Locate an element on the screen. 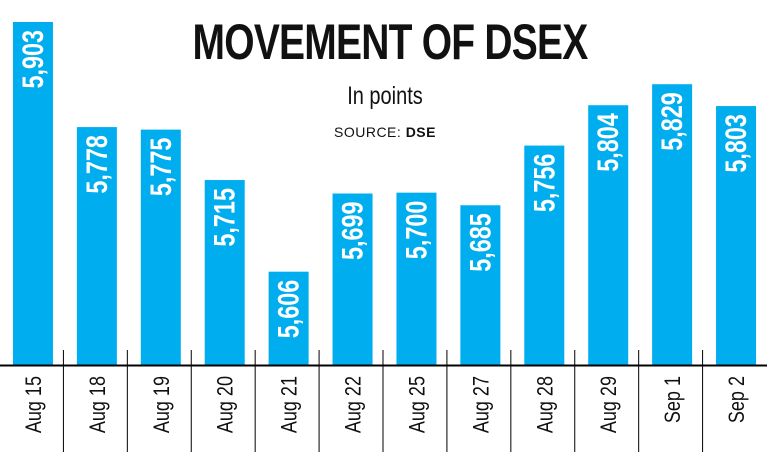 This screenshot has width=767, height=457. bar-value-label: 5,715 is located at coordinates (224, 217).